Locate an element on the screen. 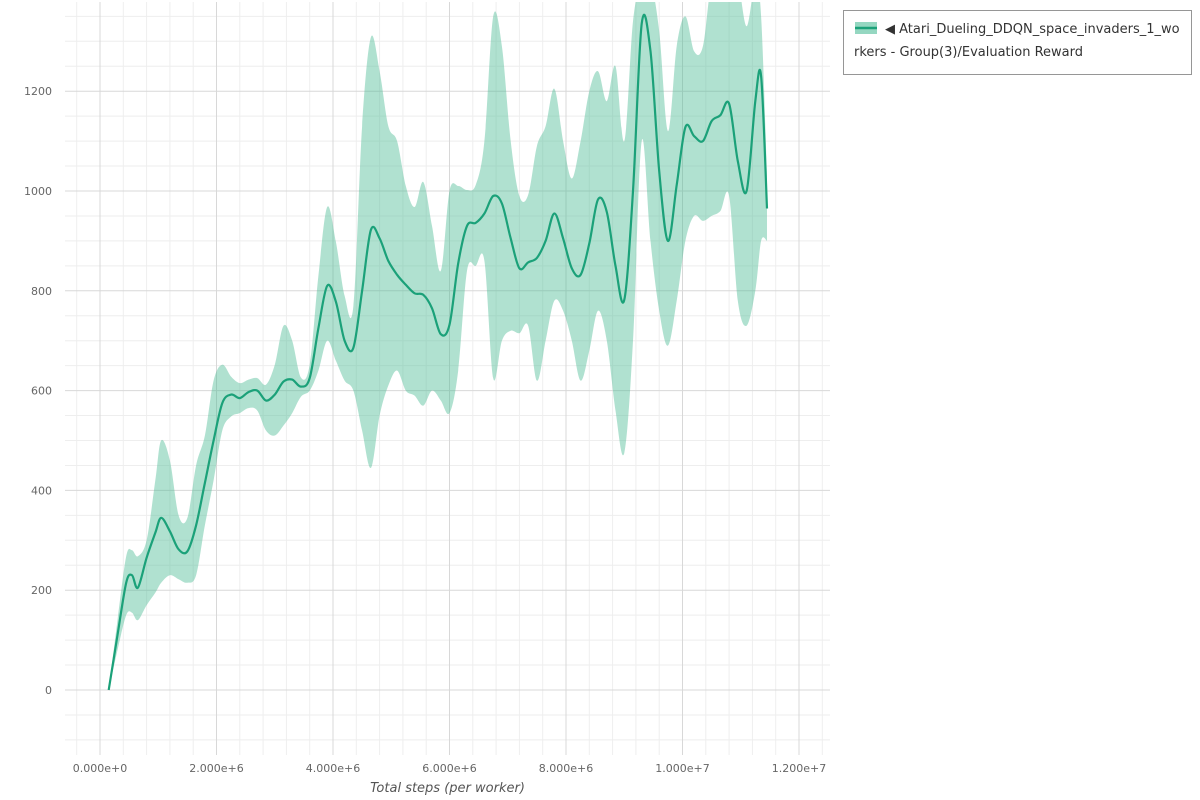 Image resolution: width=1200 pixels, height=800 pixels. svg-text: 6.000e+6 is located at coordinates (449, 768).